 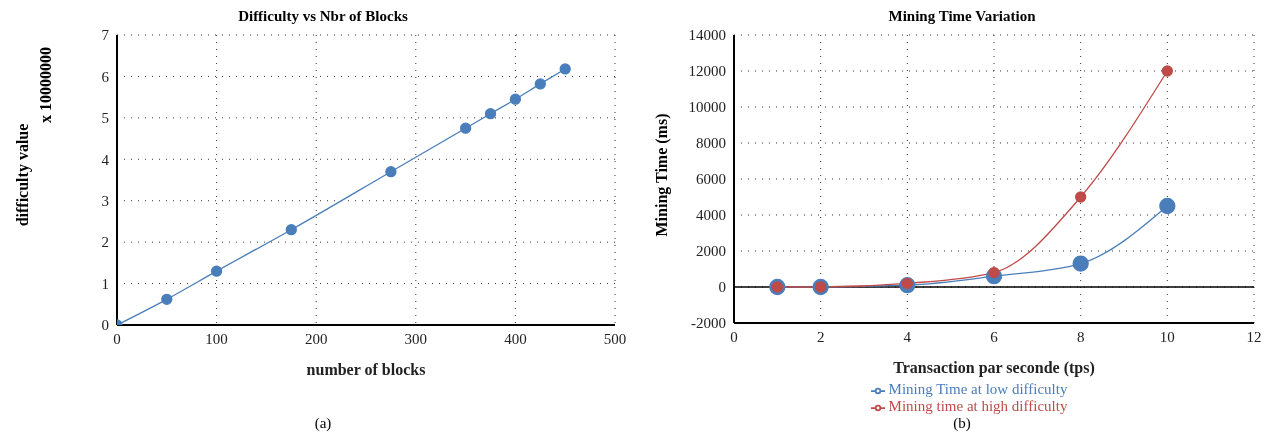 What do you see at coordinates (707, 71) in the screenshot?
I see `y-tick-label: 12000` at bounding box center [707, 71].